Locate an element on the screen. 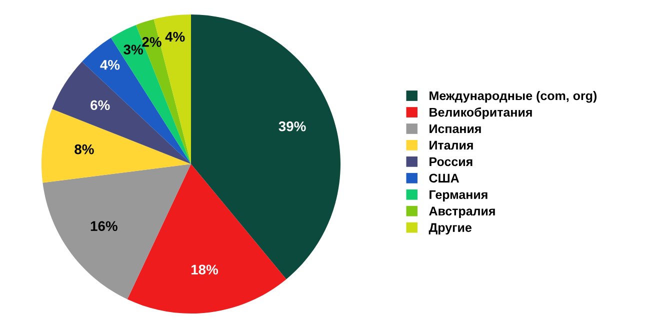 This screenshot has width=650, height=325. legend-label: Другие is located at coordinates (450, 228).